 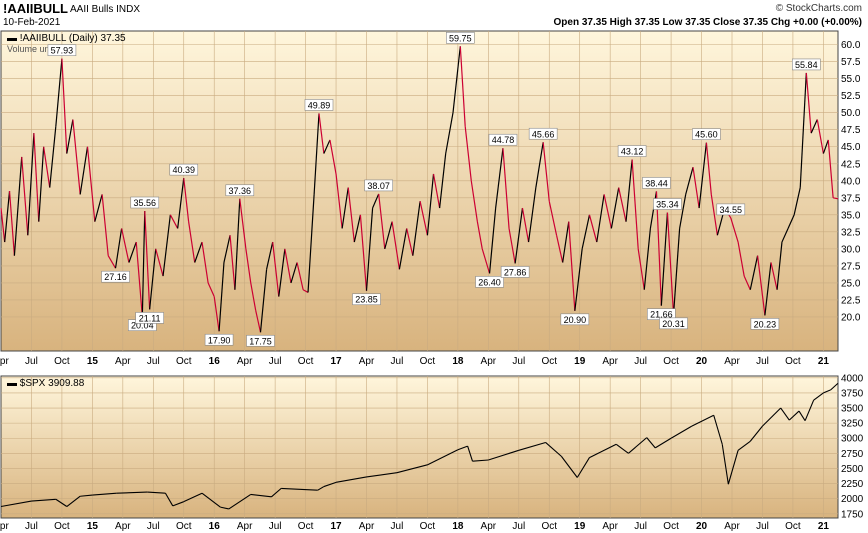 What do you see at coordinates (515, 272) in the screenshot?
I see `aaii-annotation-label: 27.86` at bounding box center [515, 272].